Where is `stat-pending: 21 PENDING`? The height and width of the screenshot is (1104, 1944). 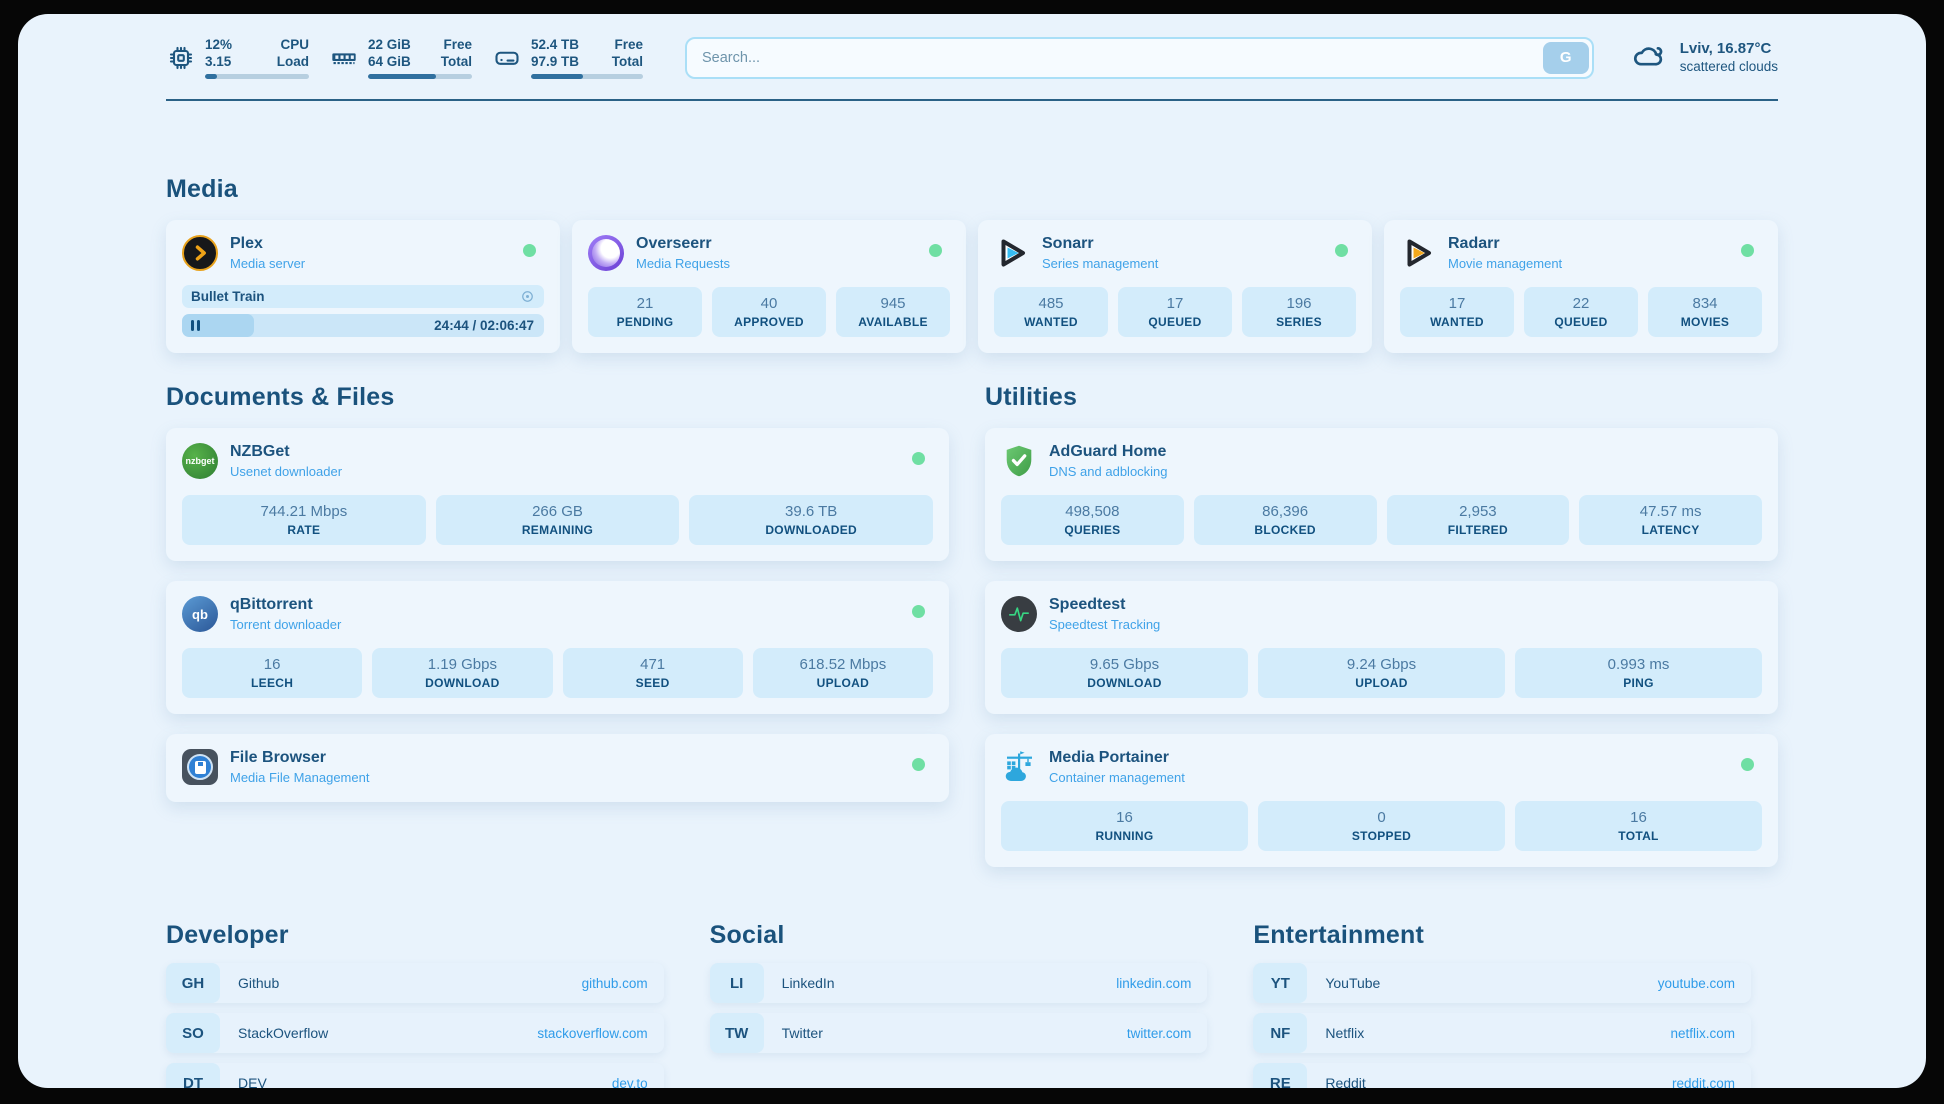 stat-pending: 21 PENDING is located at coordinates (645, 312).